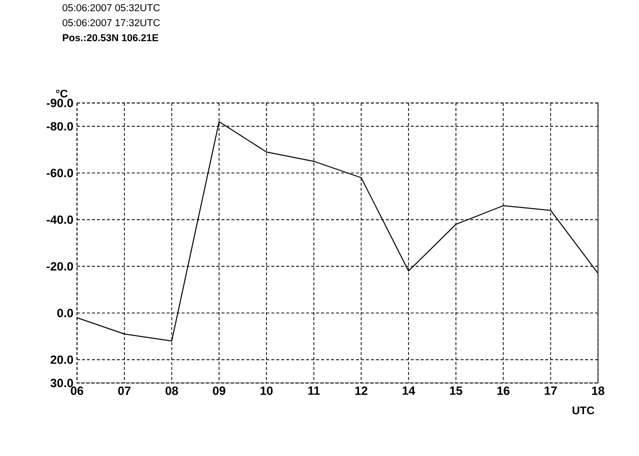  Describe the element at coordinates (219, 390) in the screenshot. I see `x-tick-label: 09` at that location.